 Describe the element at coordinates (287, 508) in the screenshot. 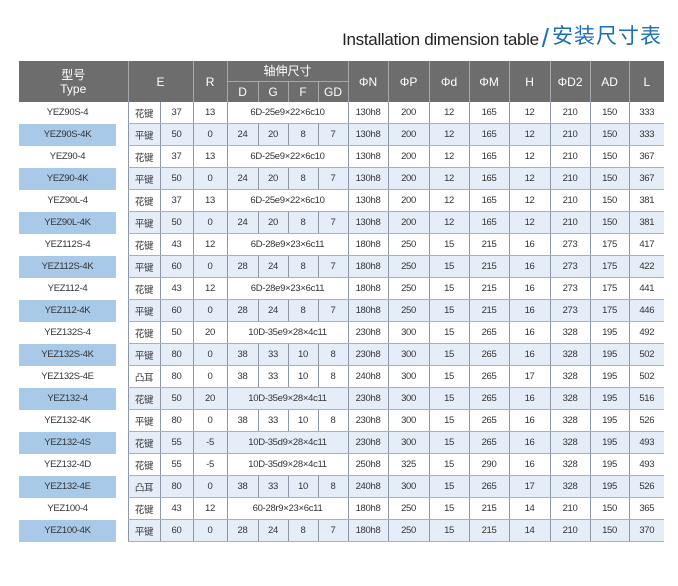

I see `cell-spline-spec: 60-28r9×23×6c11` at that location.